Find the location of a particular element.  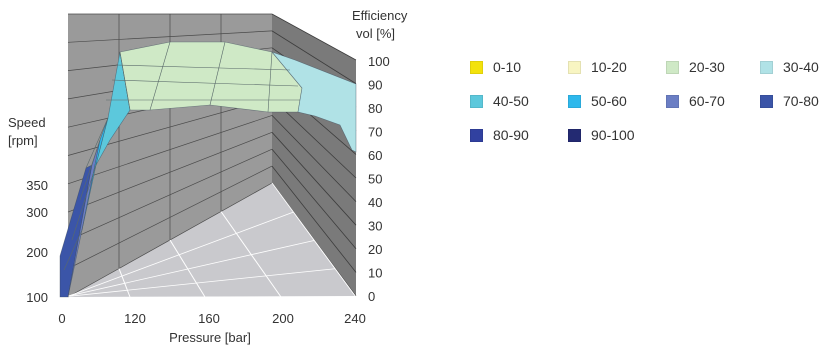

legend-item: 10-20 is located at coordinates (597, 67).